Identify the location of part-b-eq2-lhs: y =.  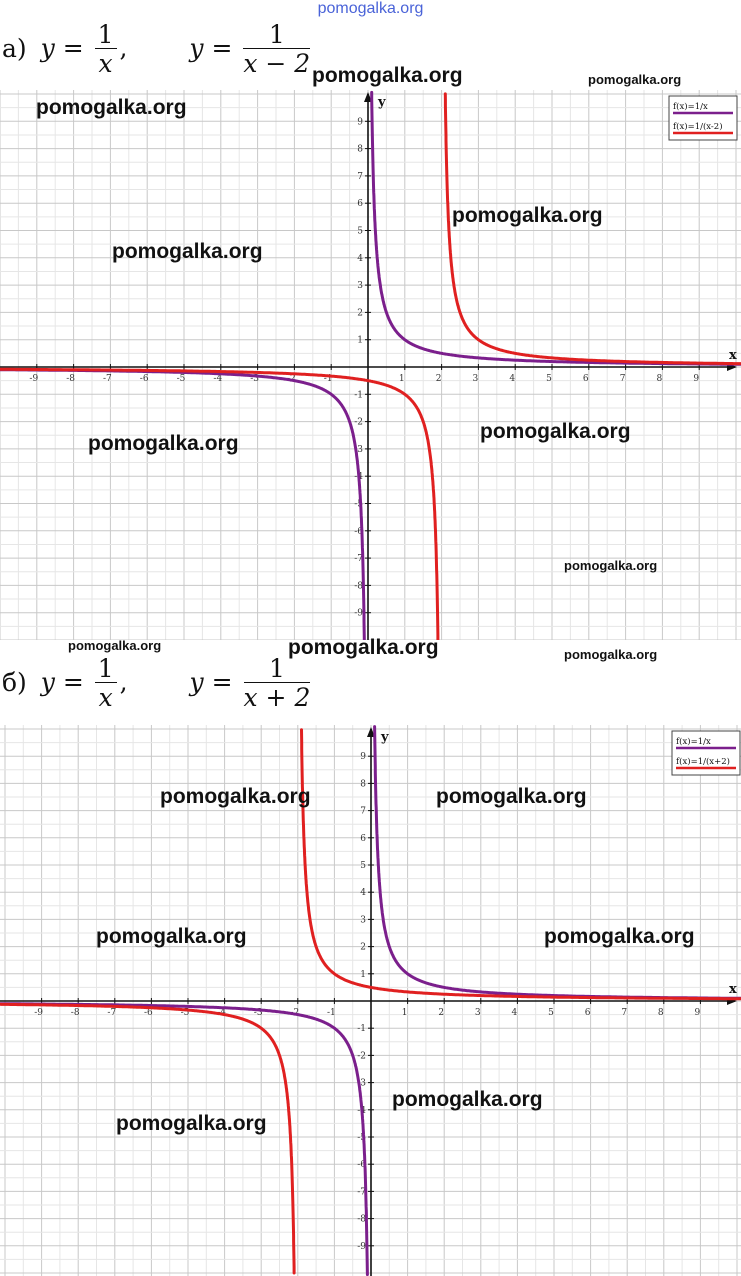
(211, 682).